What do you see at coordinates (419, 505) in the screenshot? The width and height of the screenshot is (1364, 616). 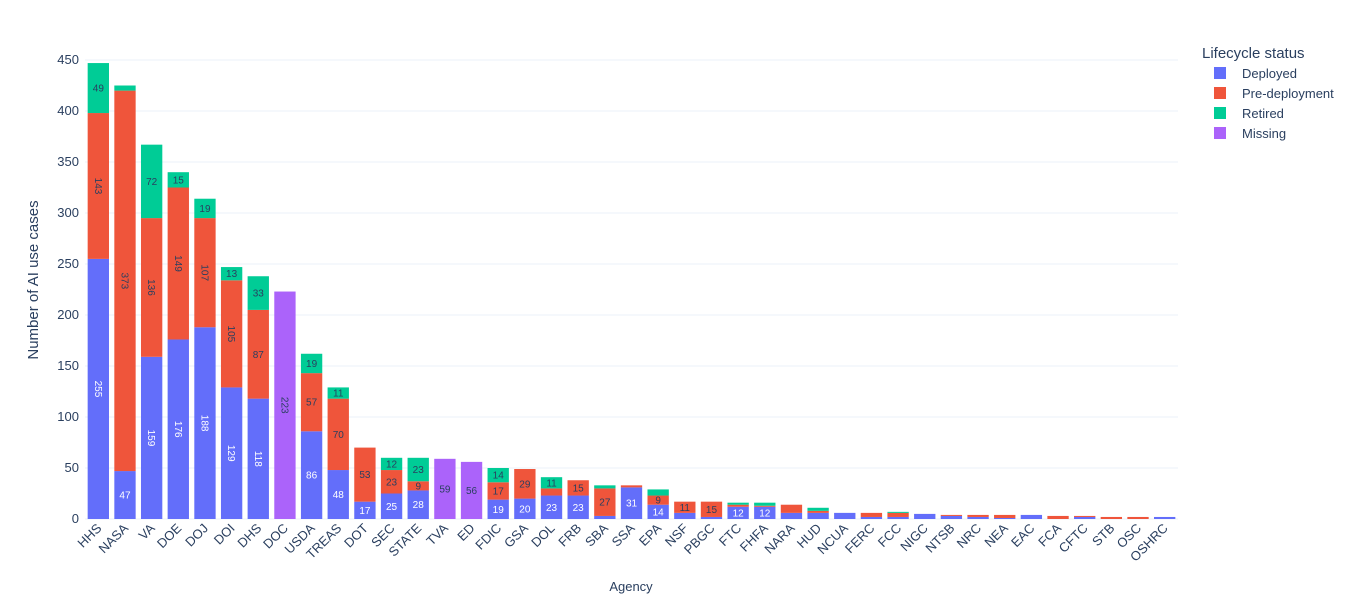 I see `data-label: 28` at bounding box center [419, 505].